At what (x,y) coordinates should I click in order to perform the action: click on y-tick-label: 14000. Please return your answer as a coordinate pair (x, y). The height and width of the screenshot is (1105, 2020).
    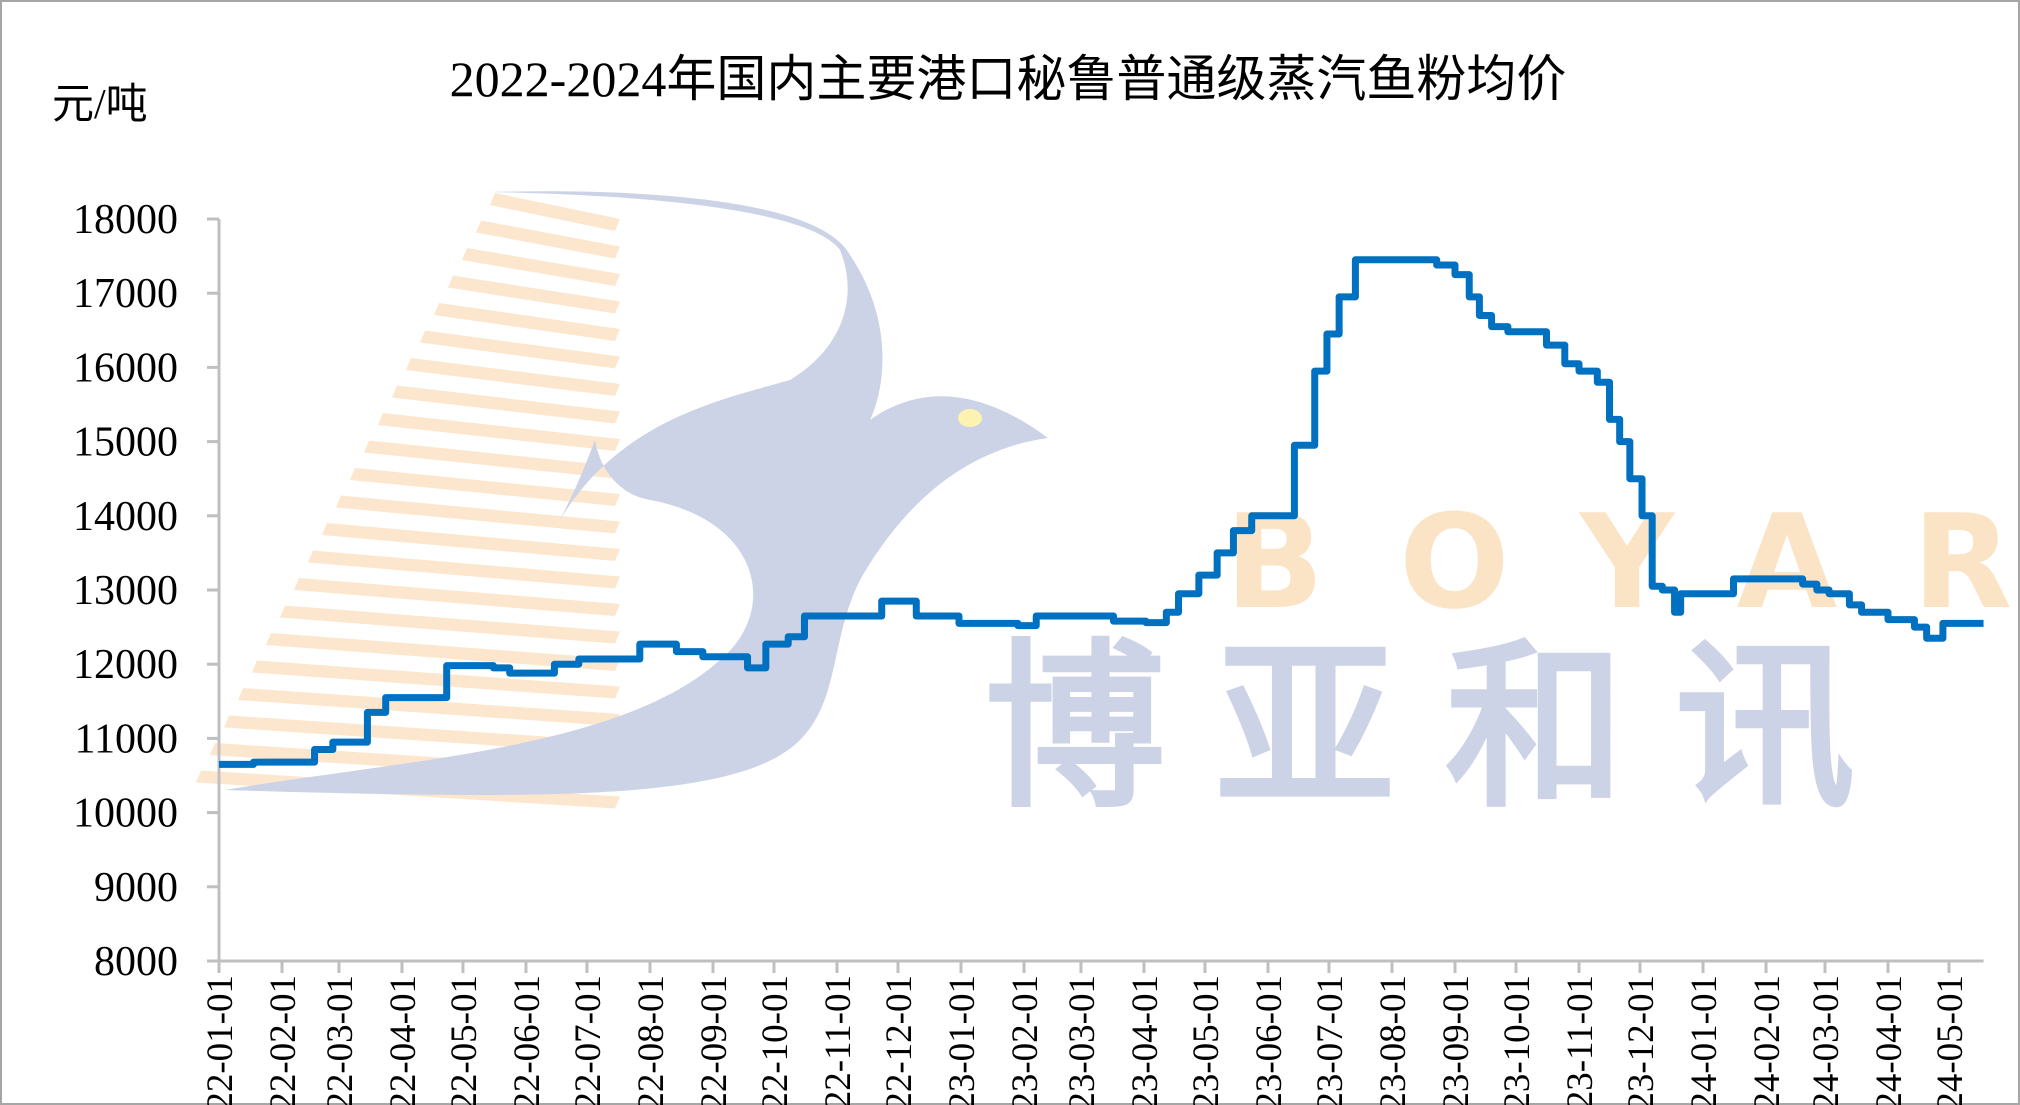
    Looking at the image, I should click on (125, 517).